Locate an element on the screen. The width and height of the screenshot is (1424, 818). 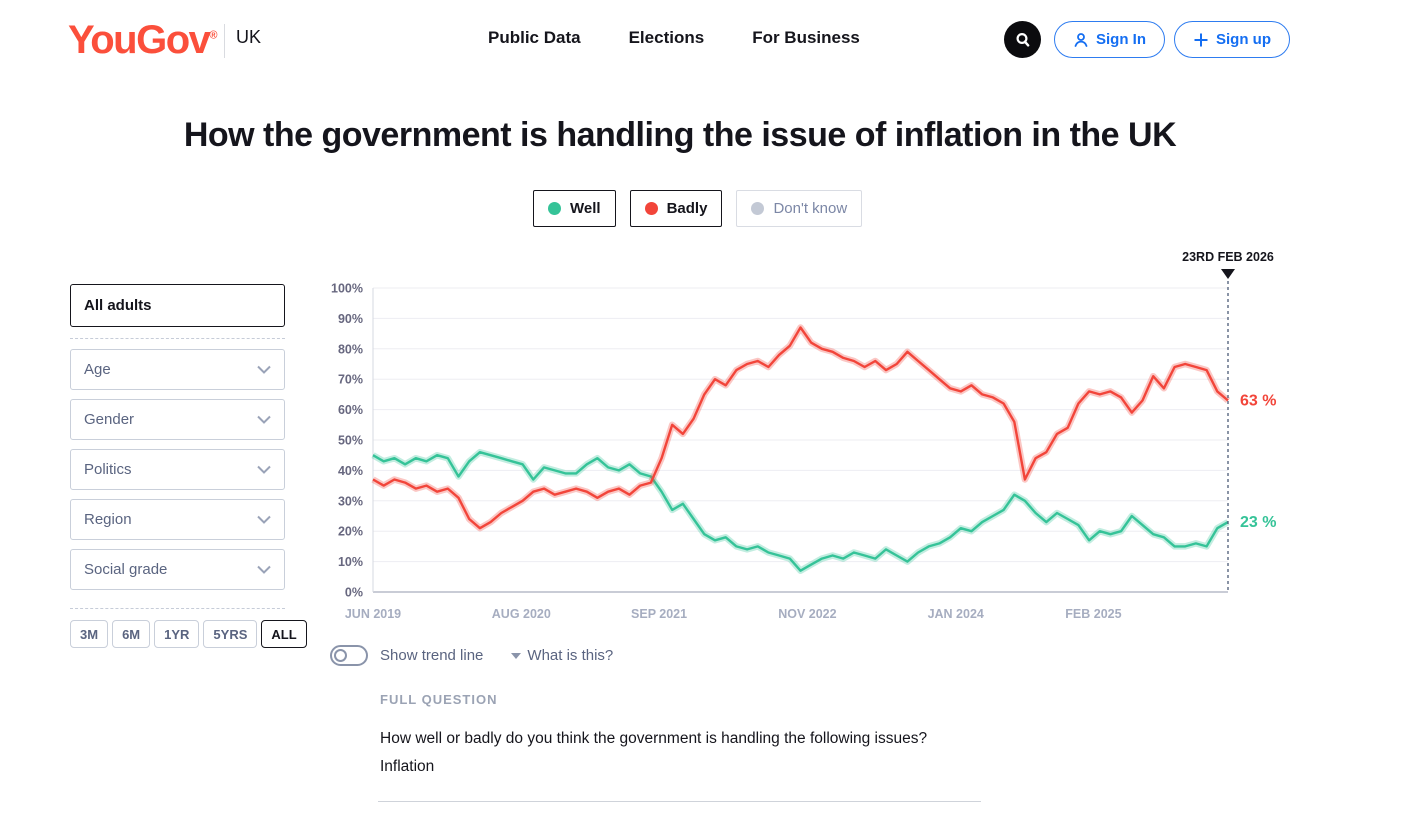
main-nav: Public Data Elections For Business is located at coordinates (674, 38).